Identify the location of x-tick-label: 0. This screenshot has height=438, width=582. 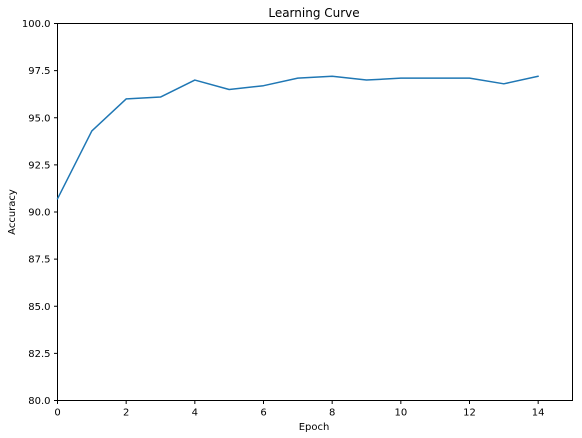
(57, 413).